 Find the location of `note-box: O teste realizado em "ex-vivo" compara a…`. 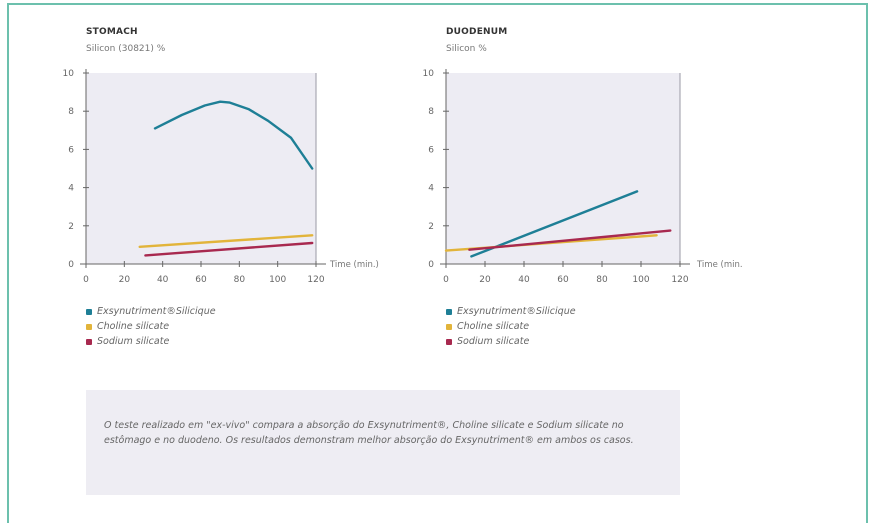

note-box: O teste realizado em "ex-vivo" compara a… is located at coordinates (383, 442).